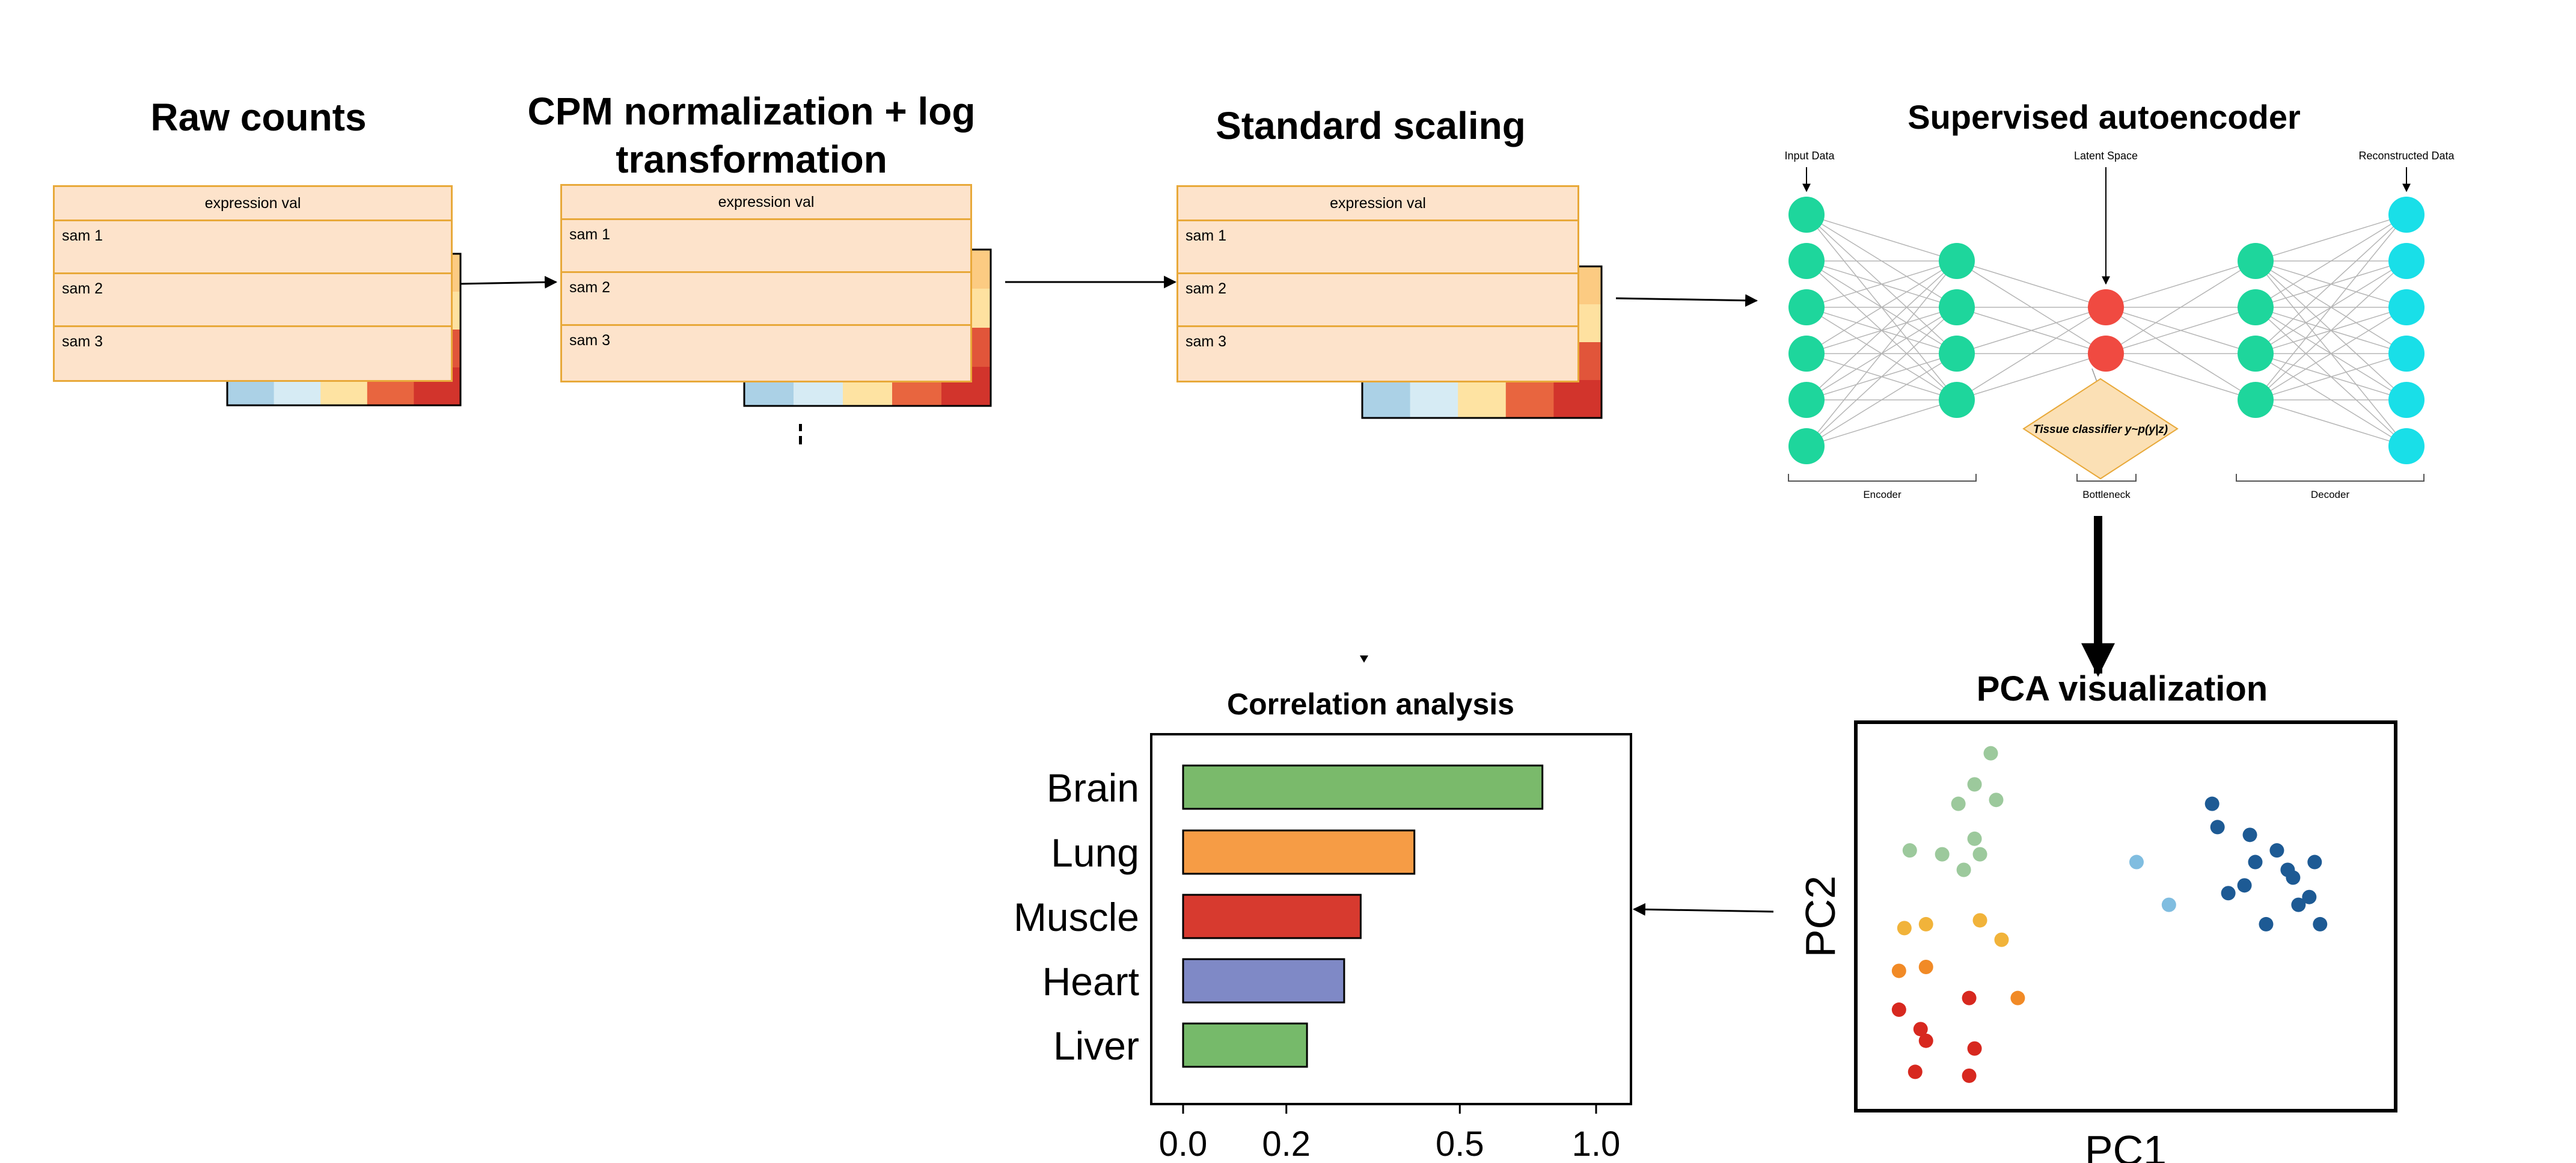  What do you see at coordinates (1323, 948) in the screenshot?
I see `correlation-bar-chart: Brain Lung Muscle Heart Liver 0.0 0.2 0.5 1.0` at bounding box center [1323, 948].